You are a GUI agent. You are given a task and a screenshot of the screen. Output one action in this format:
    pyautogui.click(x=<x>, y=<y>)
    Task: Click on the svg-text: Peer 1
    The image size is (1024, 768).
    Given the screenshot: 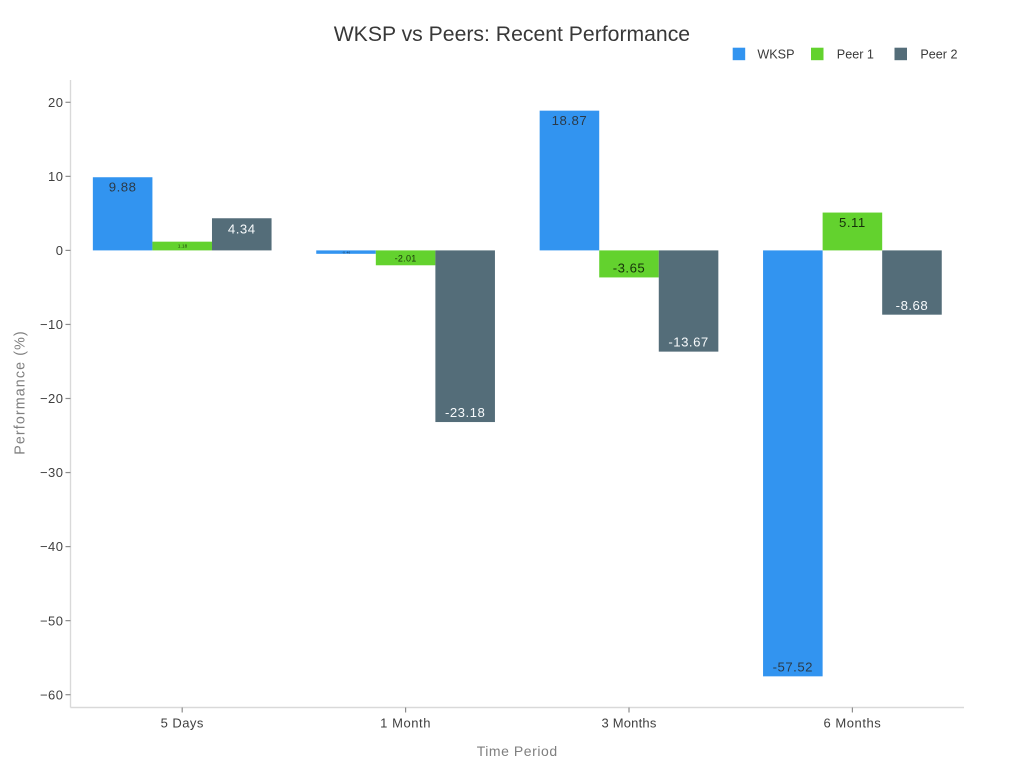 What is the action you would take?
    pyautogui.click(x=855, y=54)
    